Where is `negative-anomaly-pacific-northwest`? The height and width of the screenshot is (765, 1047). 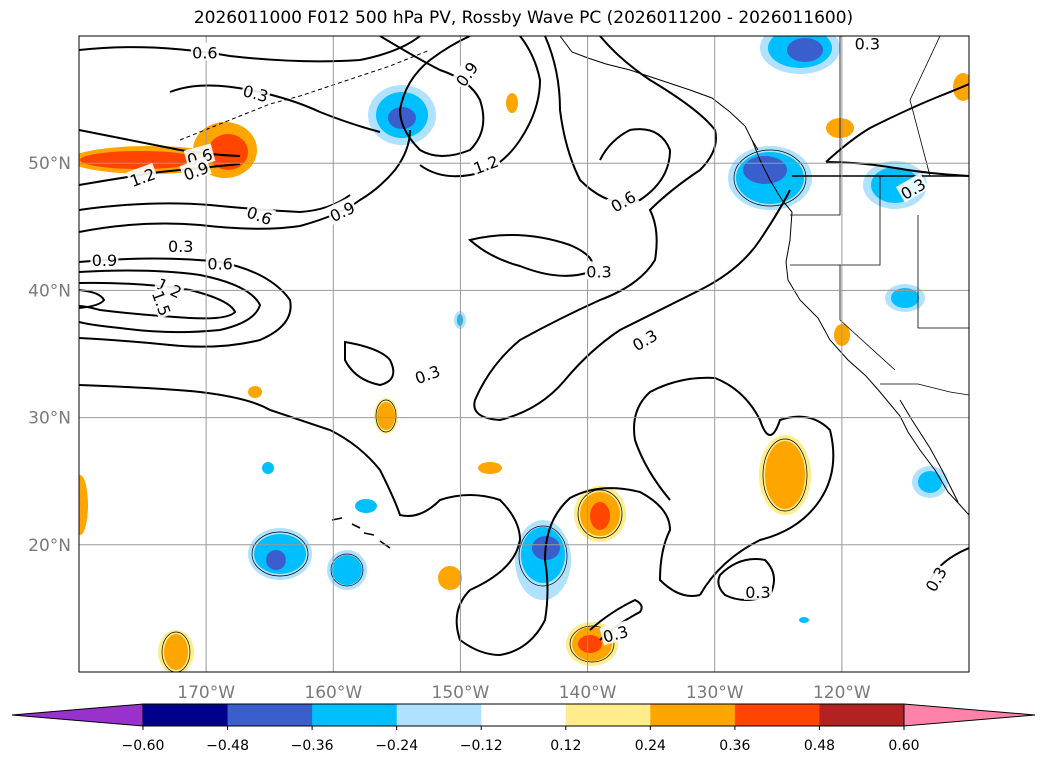
negative-anomaly-pacific-northwest is located at coordinates (770, 178).